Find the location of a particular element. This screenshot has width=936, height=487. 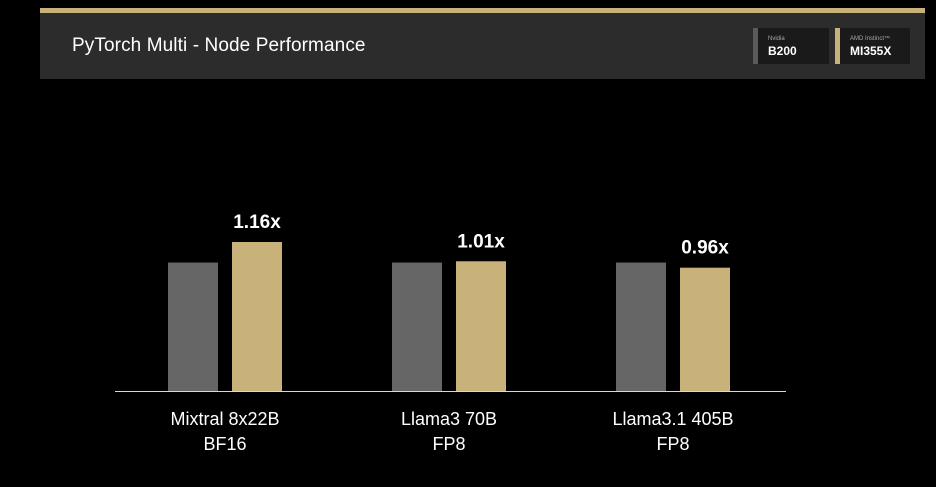

category-model-llama31-405b: Llama3.1 405B is located at coordinates (673, 419).